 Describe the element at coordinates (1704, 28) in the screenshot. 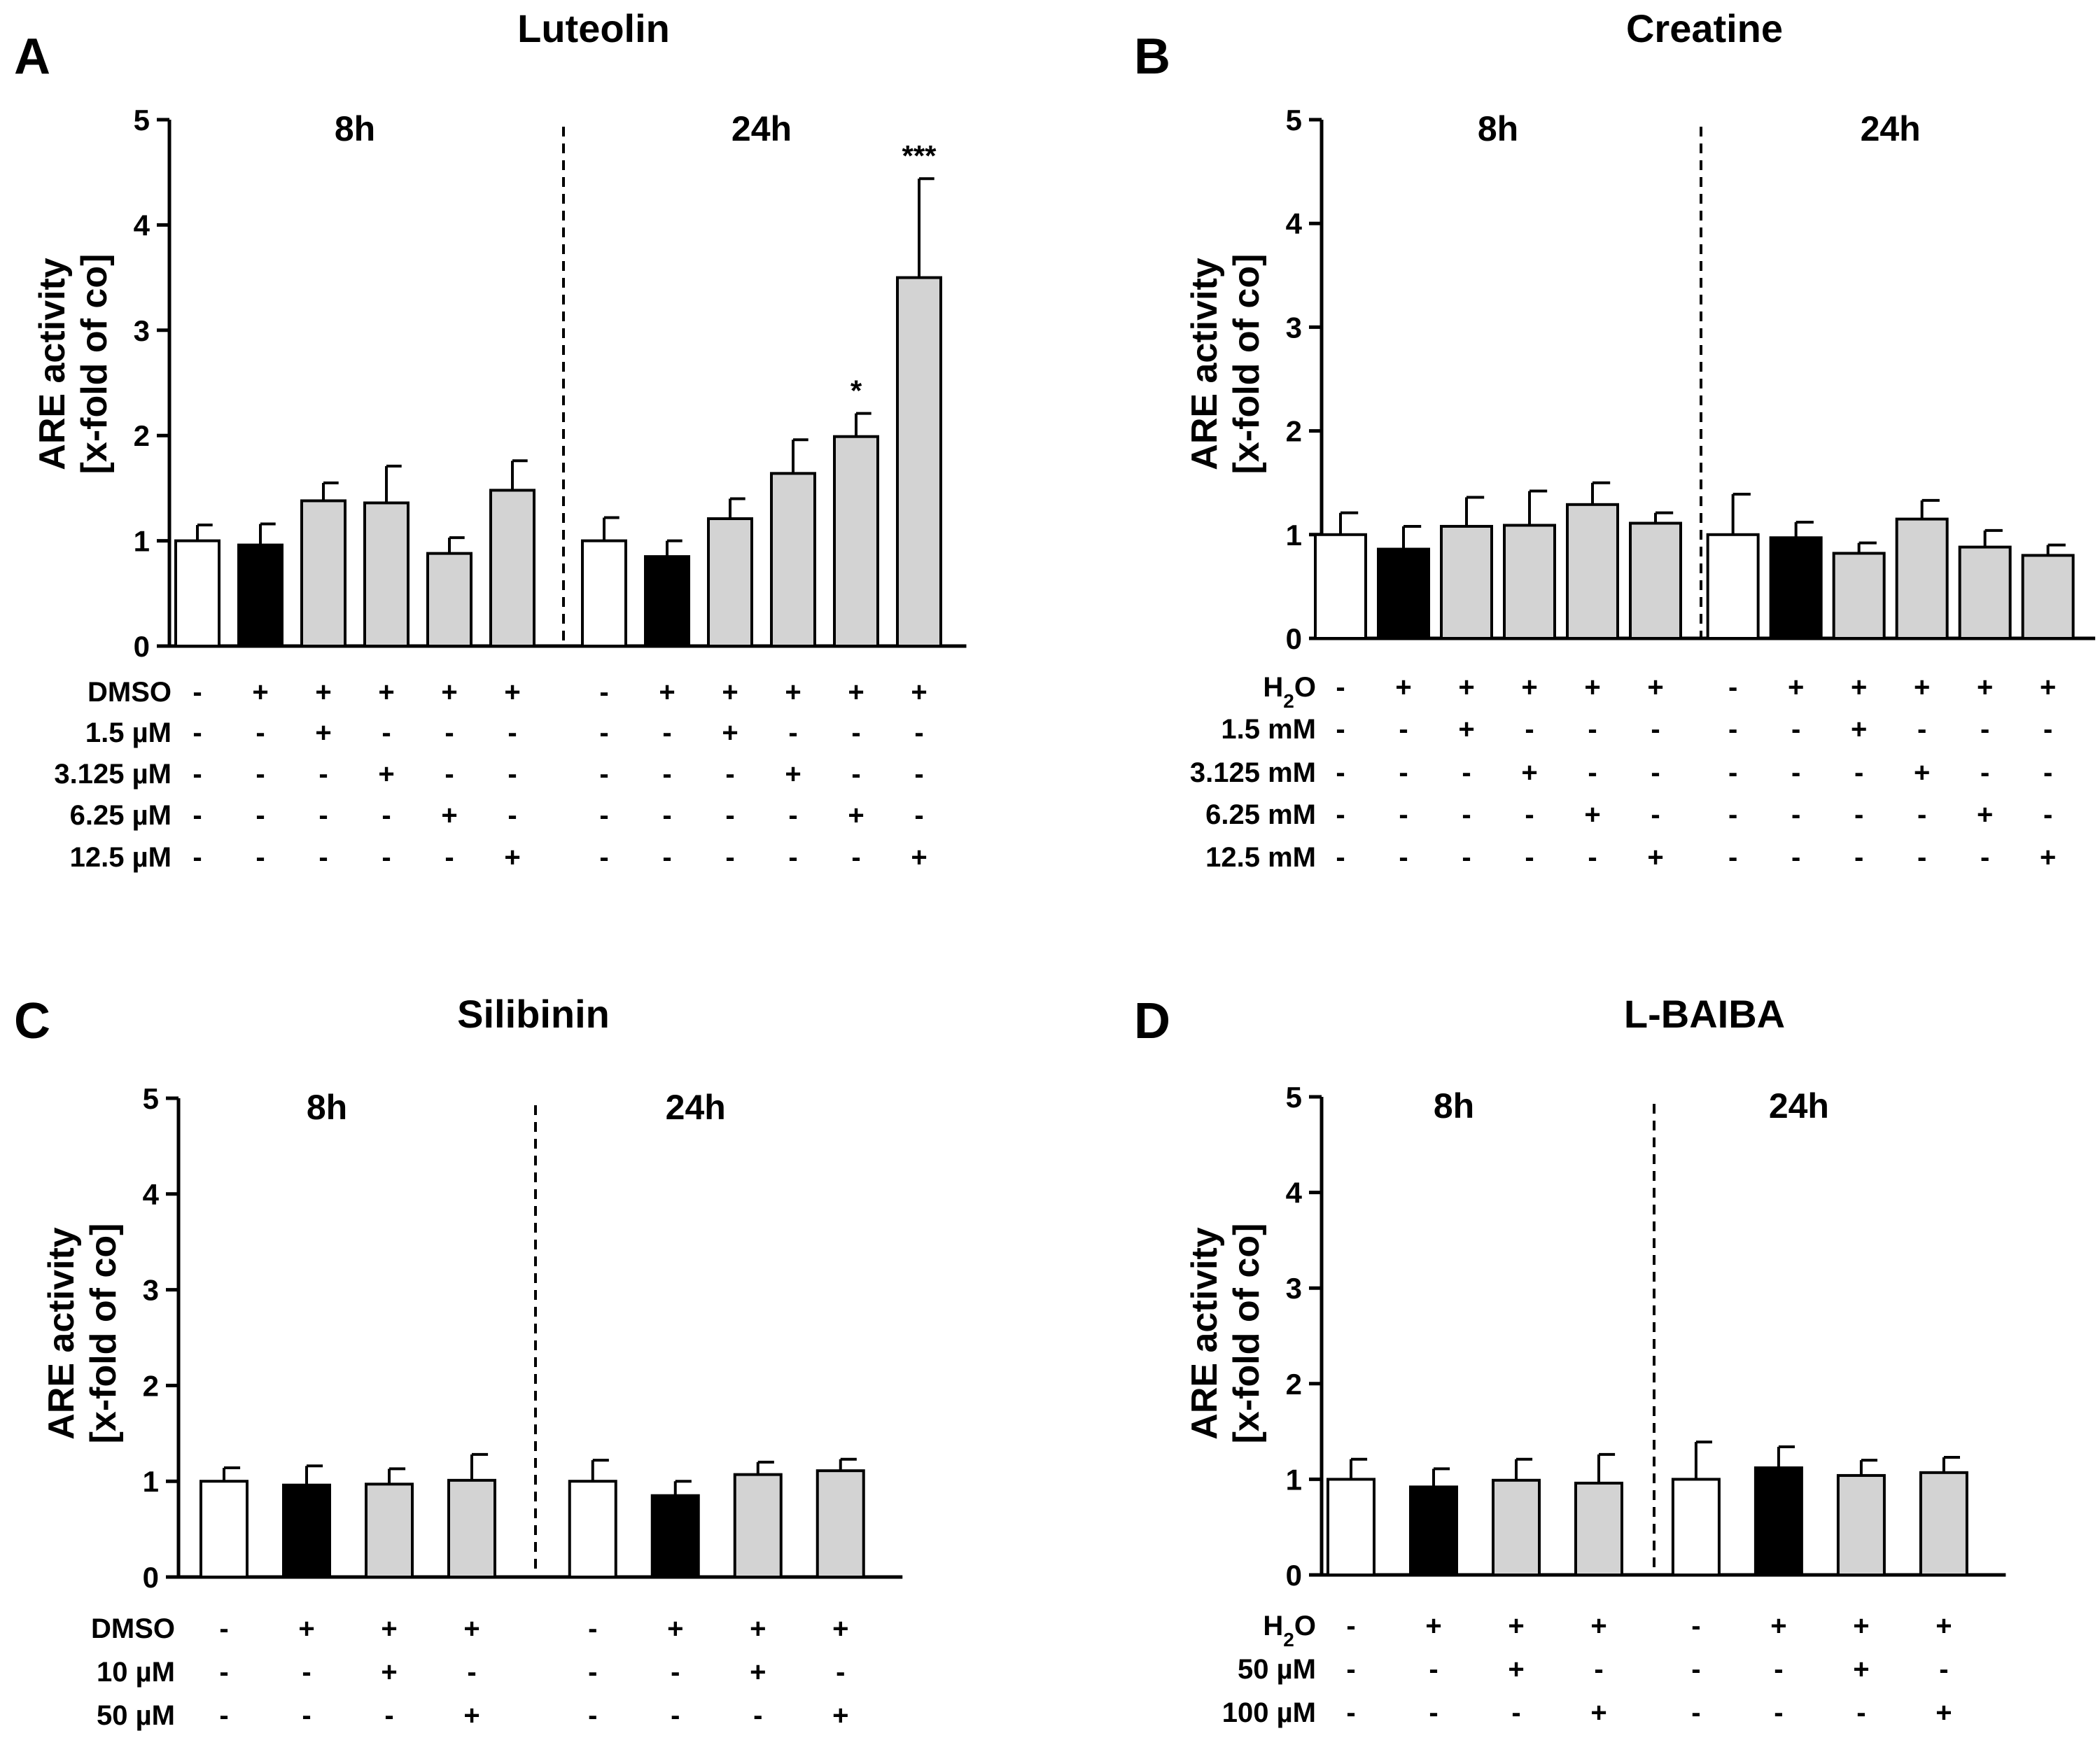

I see `panel-title: Creatine` at that location.